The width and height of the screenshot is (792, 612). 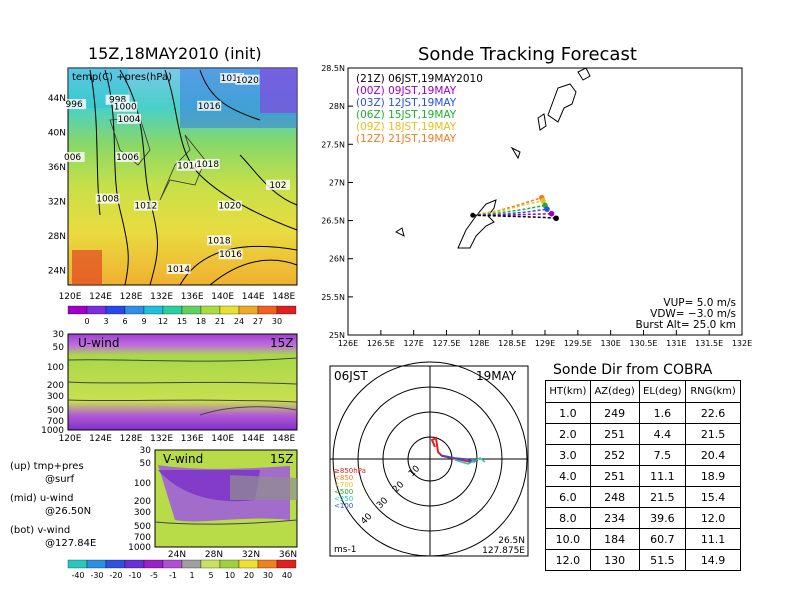 What do you see at coordinates (477, 224) in the screenshot?
I see `okinawa-outline` at bounding box center [477, 224].